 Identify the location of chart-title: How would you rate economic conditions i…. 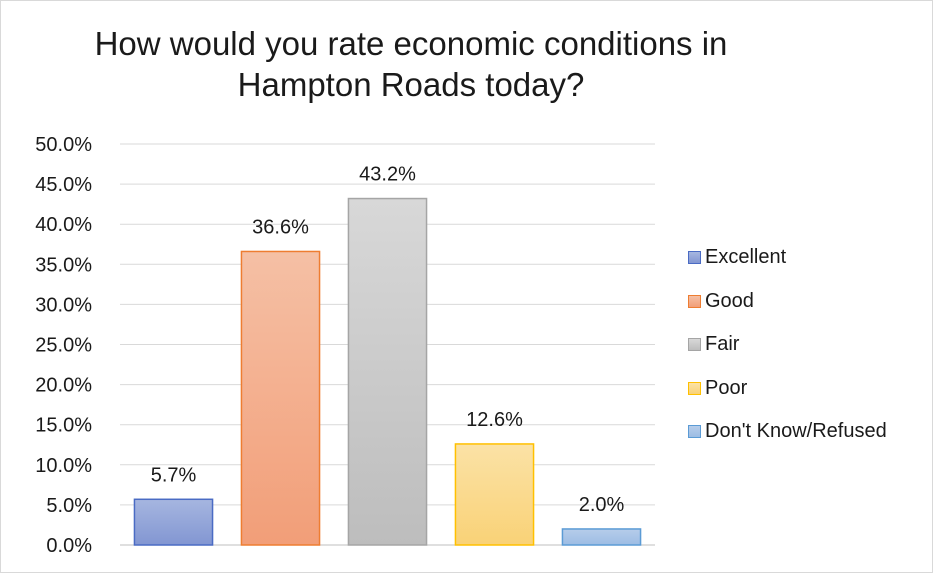
(411, 64).